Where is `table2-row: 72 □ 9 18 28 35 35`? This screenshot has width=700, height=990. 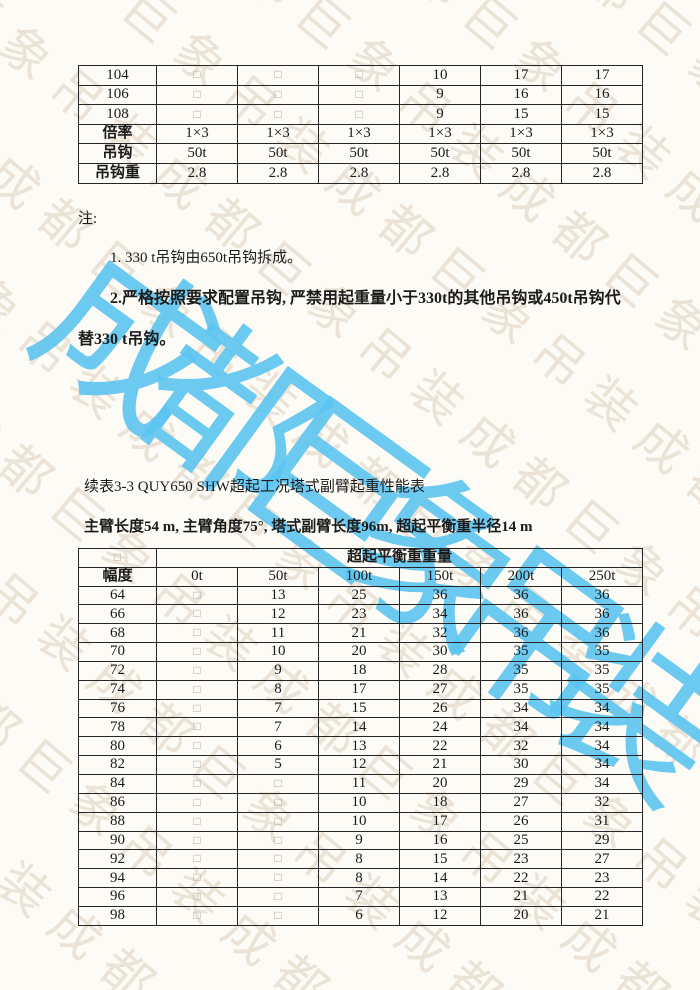 table2-row: 72 □ 9 18 28 35 35 is located at coordinates (361, 670).